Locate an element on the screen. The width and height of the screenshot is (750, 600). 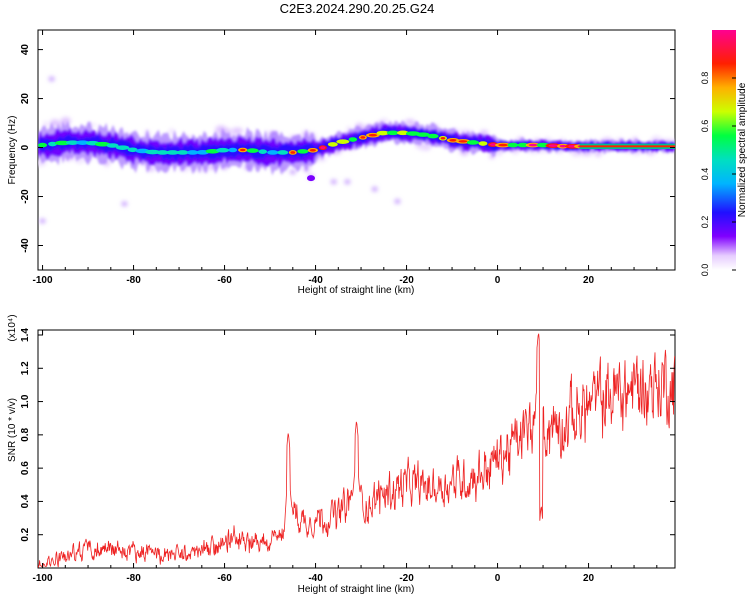
snr-x-tick-label: -80 is located at coordinates (133, 578).